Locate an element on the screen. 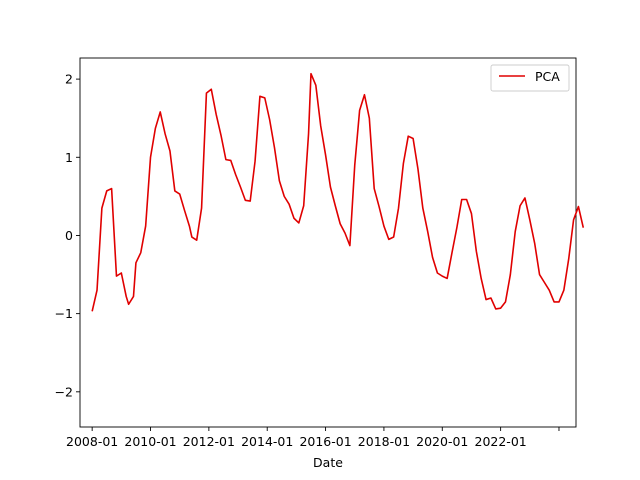 The image size is (640, 480). y-axis: −2 −1 0 1 2 is located at coordinates (67, 235).